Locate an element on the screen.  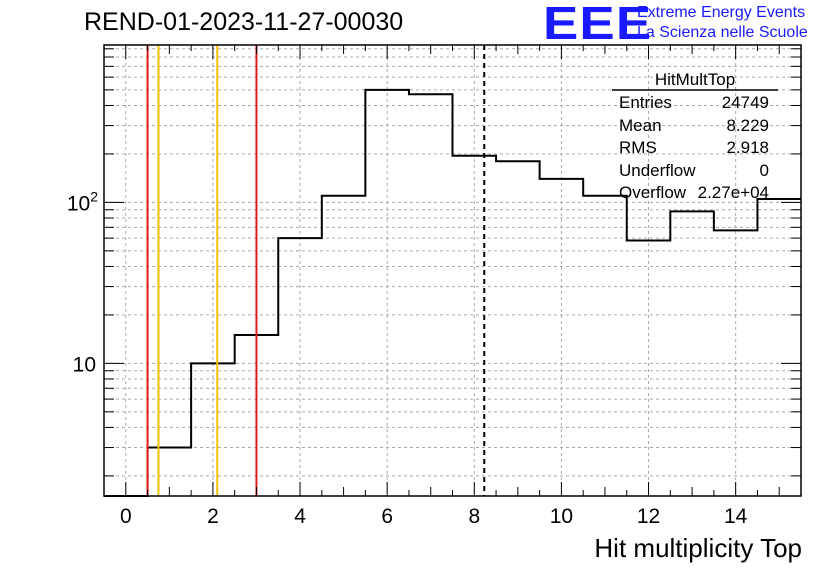
stats-key: RMS is located at coordinates (638, 147).